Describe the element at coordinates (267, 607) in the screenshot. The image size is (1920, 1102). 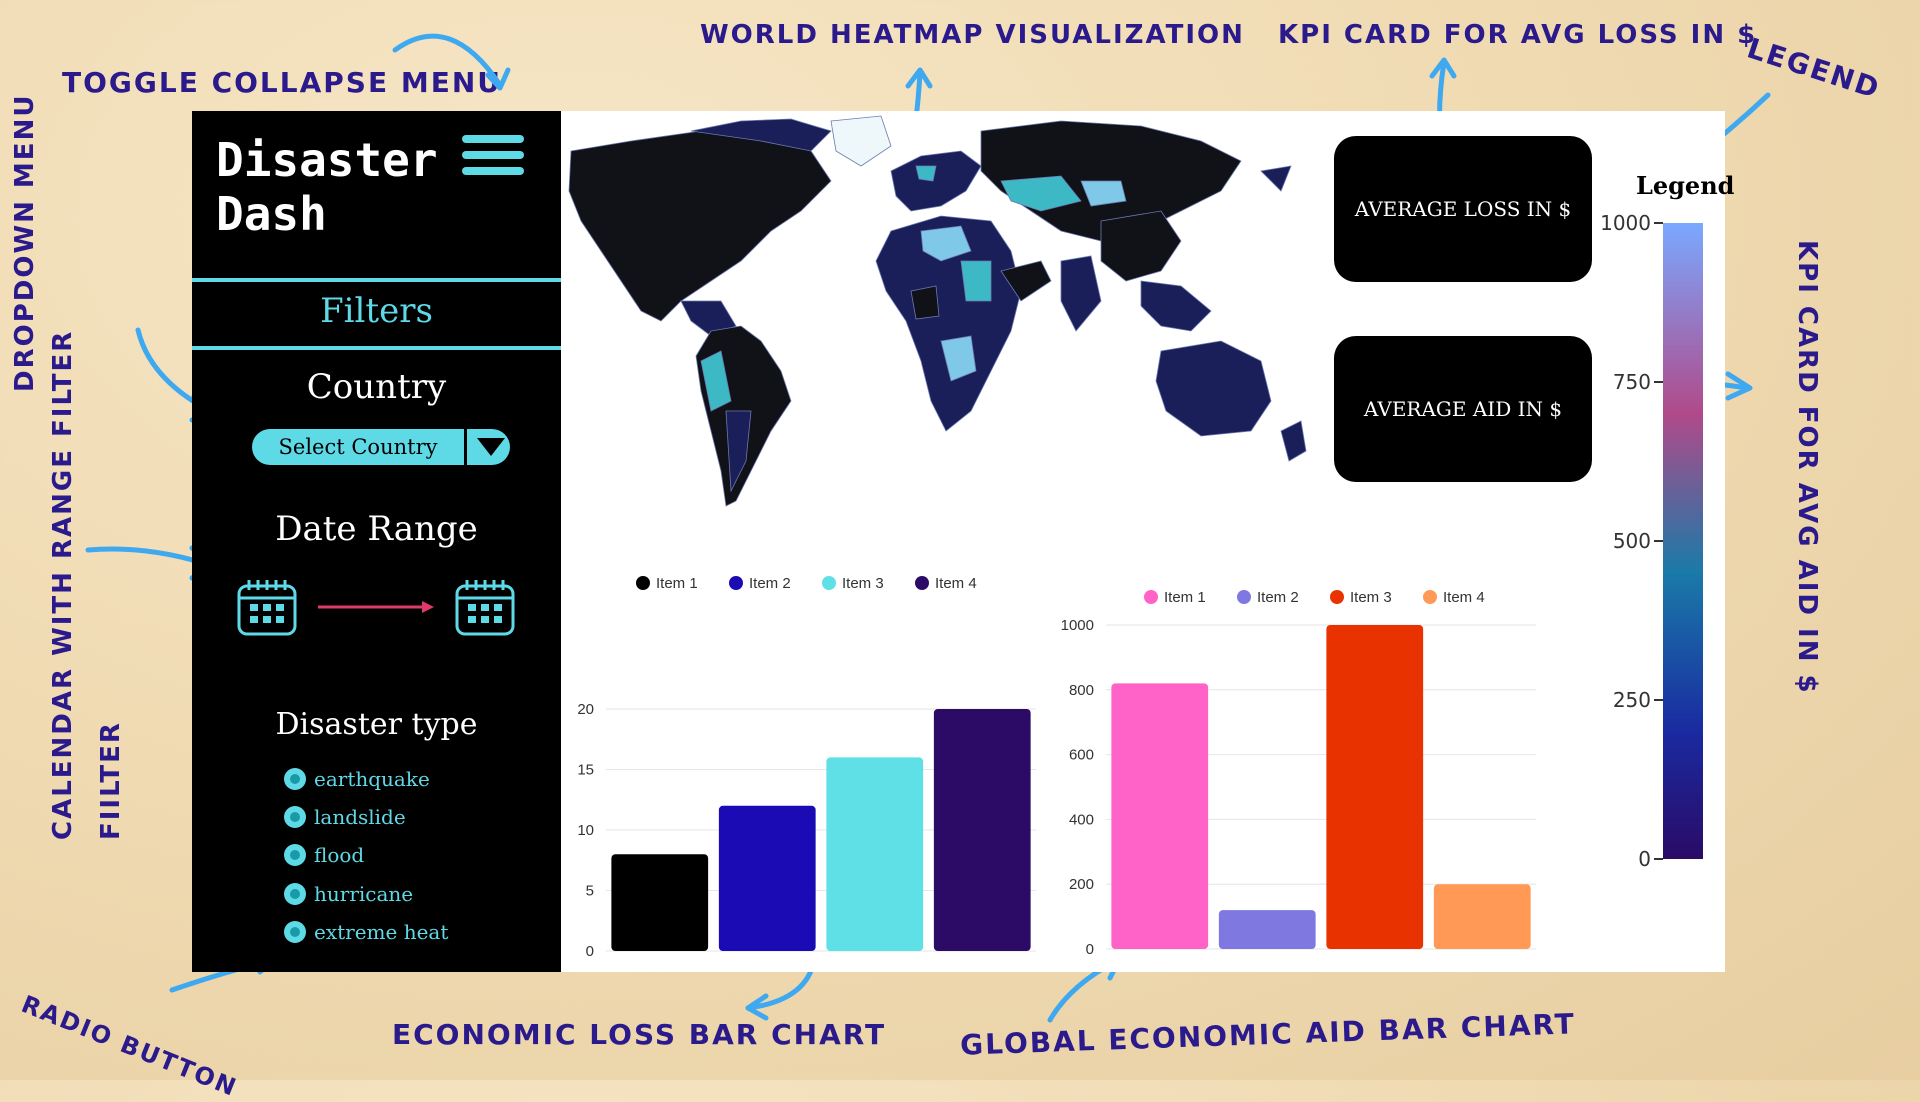
I see `start-calendar-icon` at that location.